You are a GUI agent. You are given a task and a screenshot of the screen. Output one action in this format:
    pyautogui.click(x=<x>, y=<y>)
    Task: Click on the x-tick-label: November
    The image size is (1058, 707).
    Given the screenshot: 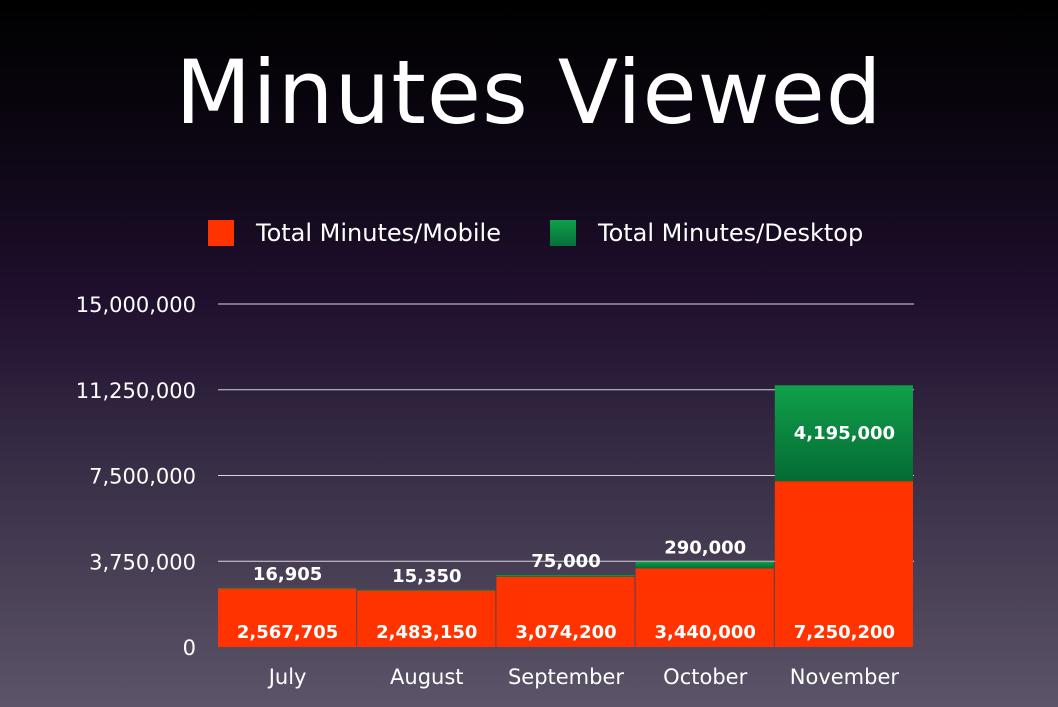 What is the action you would take?
    pyautogui.click(x=845, y=677)
    